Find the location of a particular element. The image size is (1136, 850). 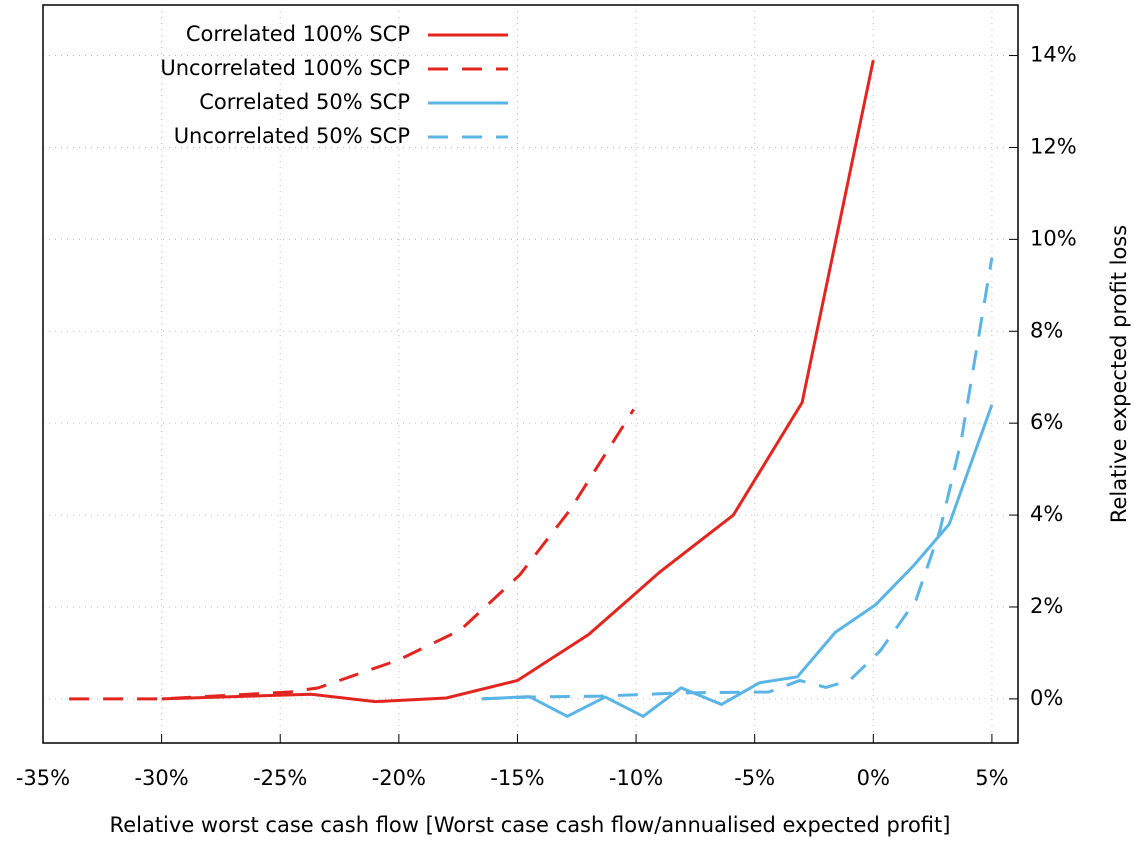

x-tick-label: -10% is located at coordinates (636, 778).